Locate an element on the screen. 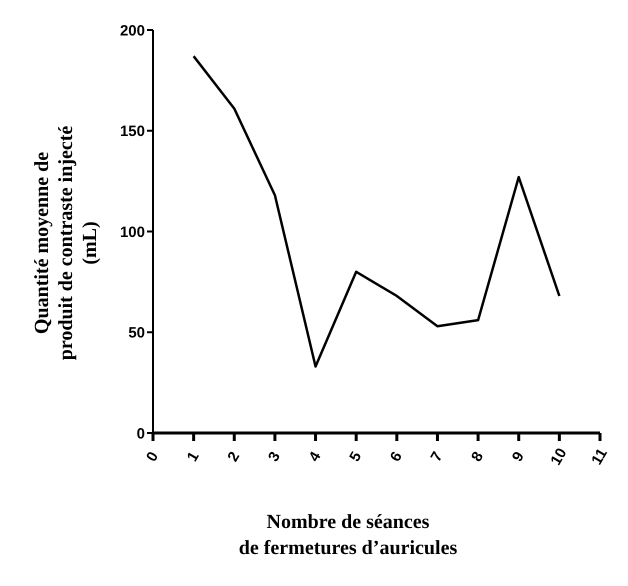 The width and height of the screenshot is (628, 586). x-tick-label: 5 is located at coordinates (356, 456).